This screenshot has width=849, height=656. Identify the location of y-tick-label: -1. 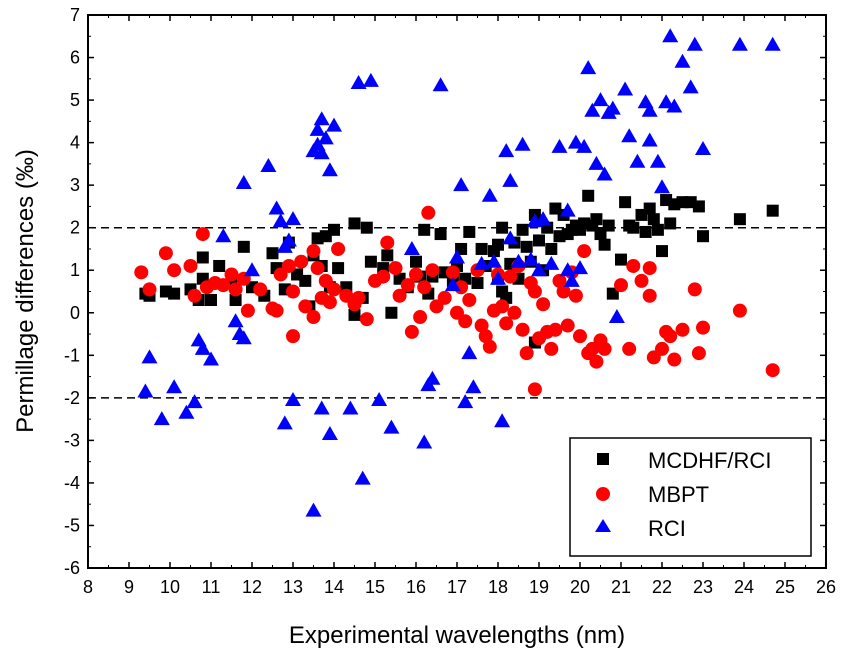
(72, 355).